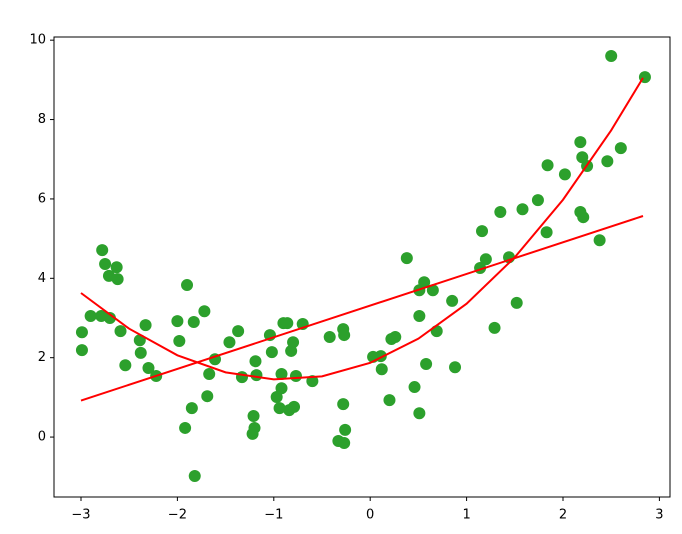 The height and width of the screenshot is (534, 682). I want to click on y-tick-label: 10, so click(37, 40).